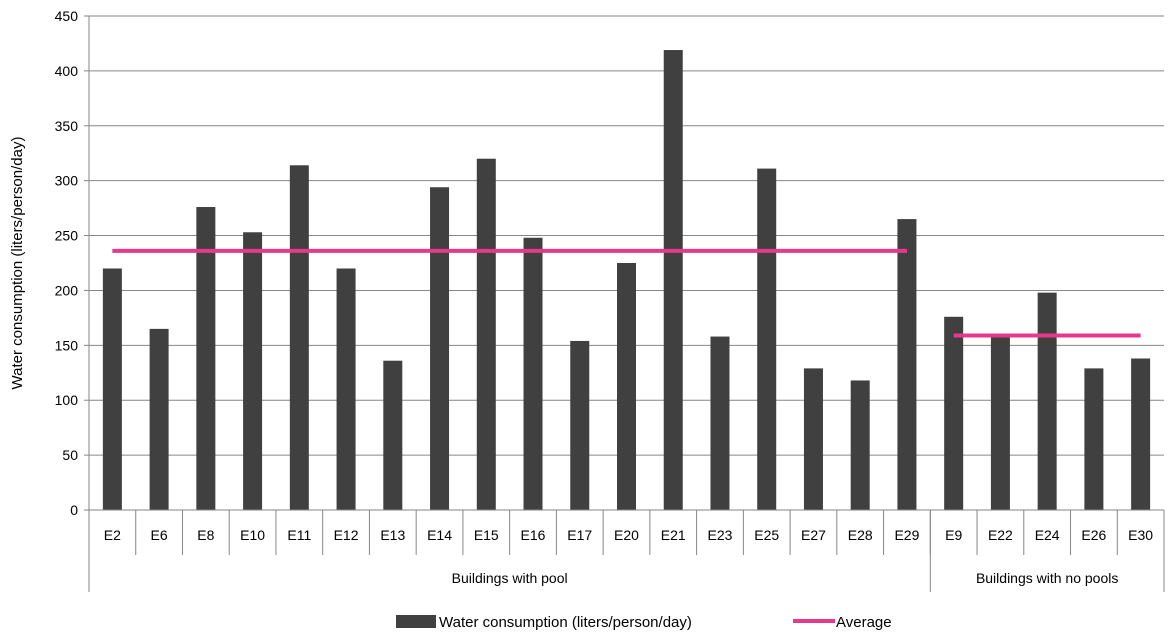 This screenshot has height=635, width=1169. I want to click on bar-E28, so click(860, 445).